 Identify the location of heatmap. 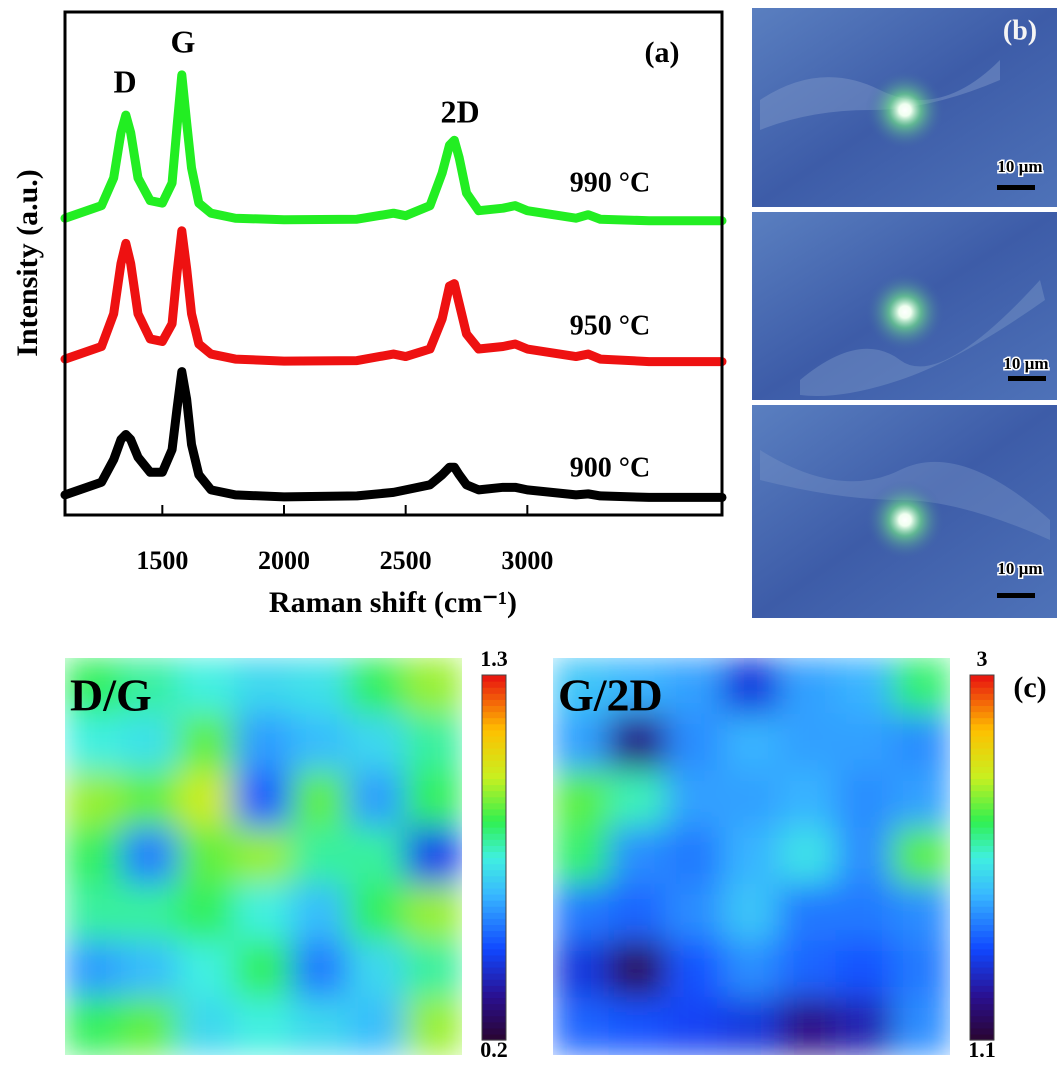
(263, 856).